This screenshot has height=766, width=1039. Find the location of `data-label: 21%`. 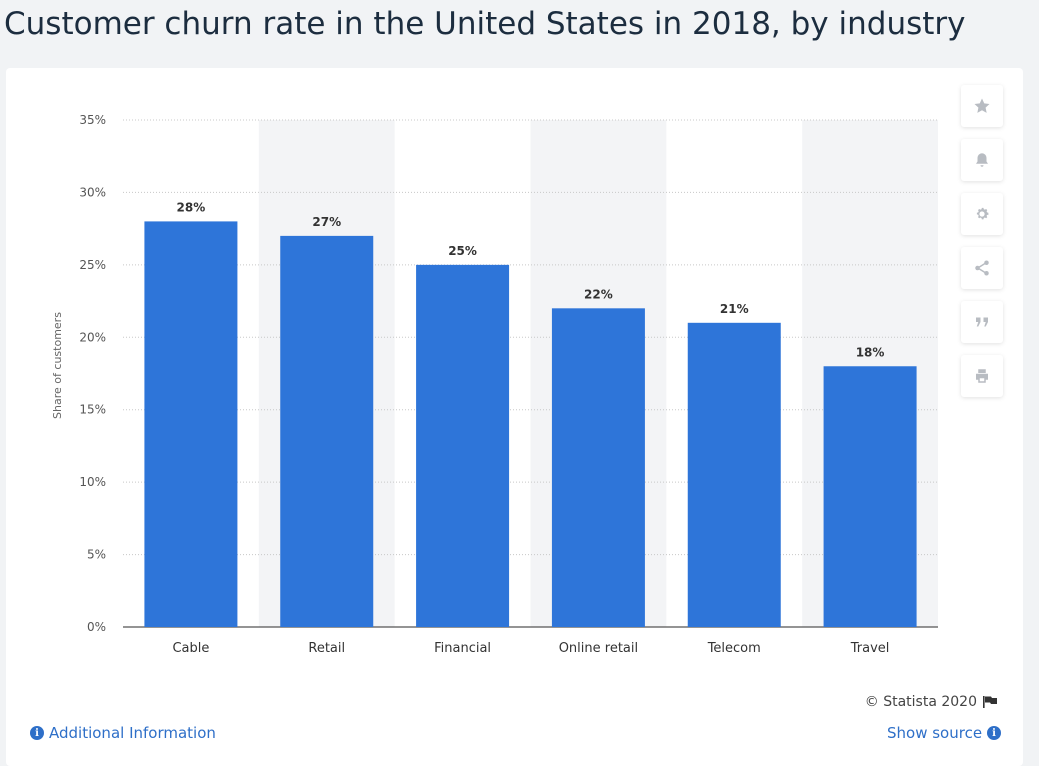

data-label: 21% is located at coordinates (734, 309).